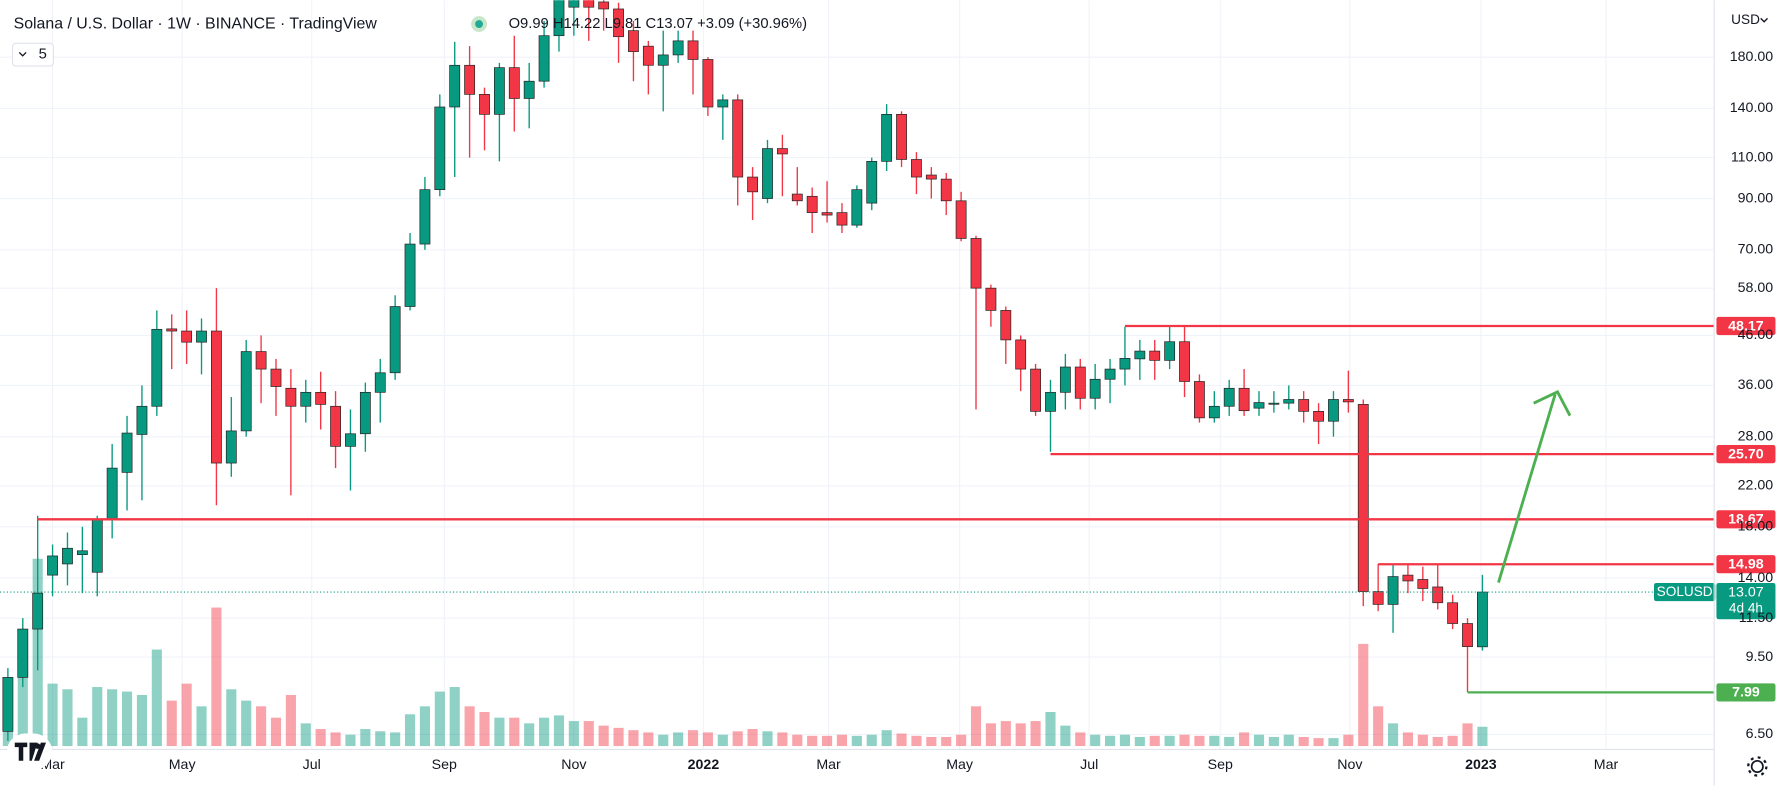  I want to click on level-label: 18.67, so click(1746, 520).